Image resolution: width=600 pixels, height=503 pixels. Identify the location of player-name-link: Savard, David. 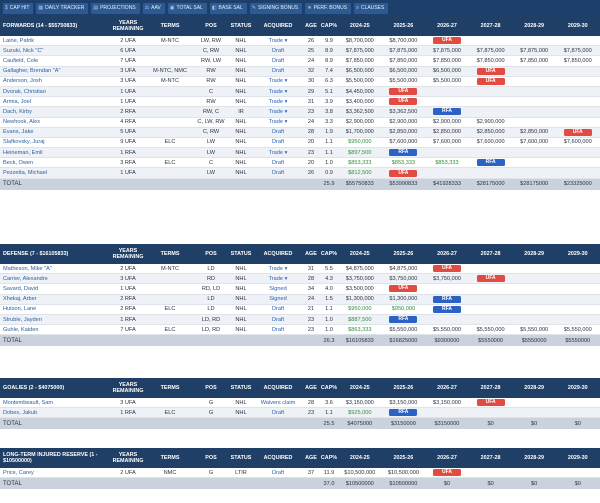
(21, 288).